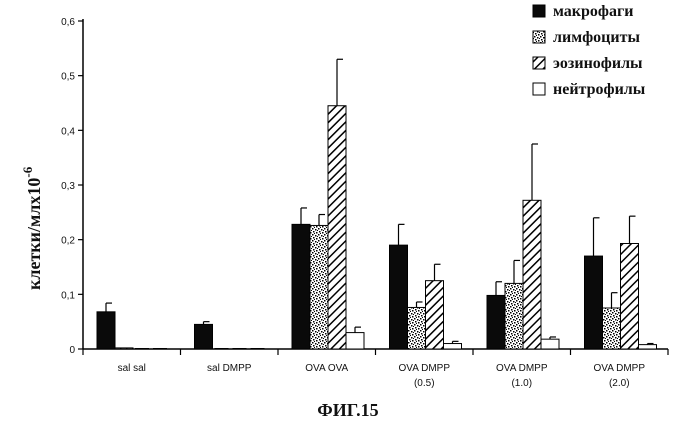 The height and width of the screenshot is (424, 698). I want to click on legend-label: эозинофилы, so click(598, 63).